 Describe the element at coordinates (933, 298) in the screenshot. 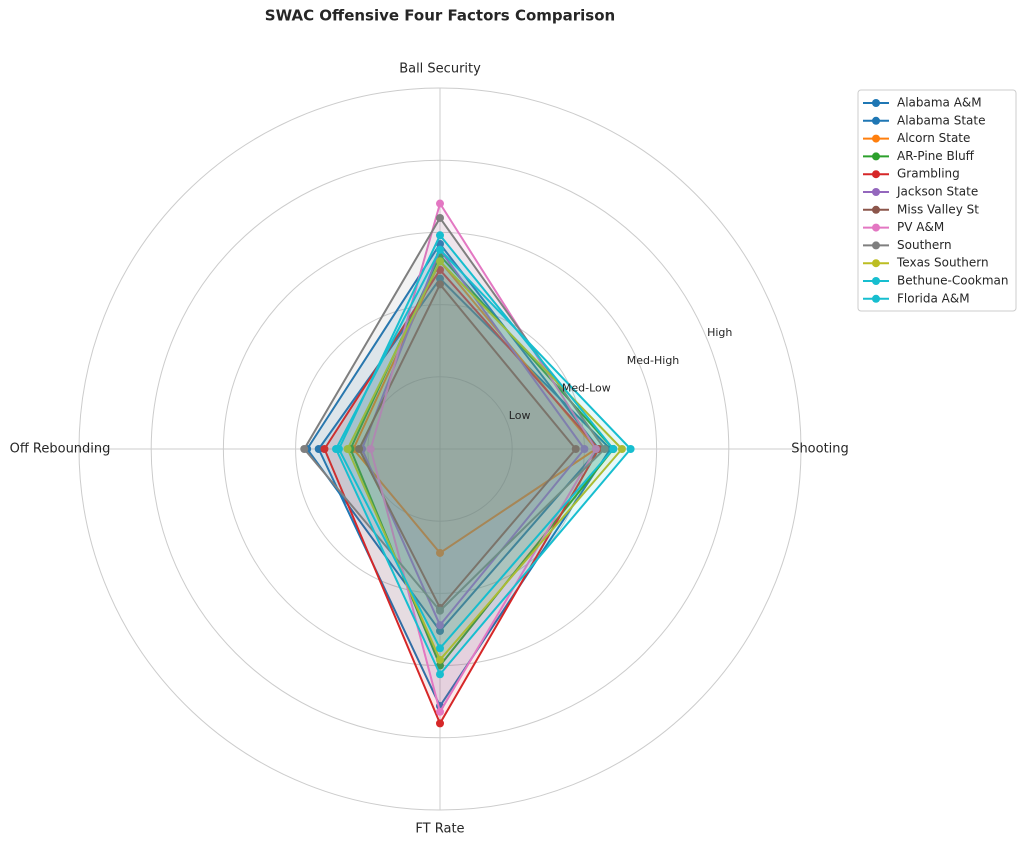

I see `legend-label: Florida A&M` at that location.